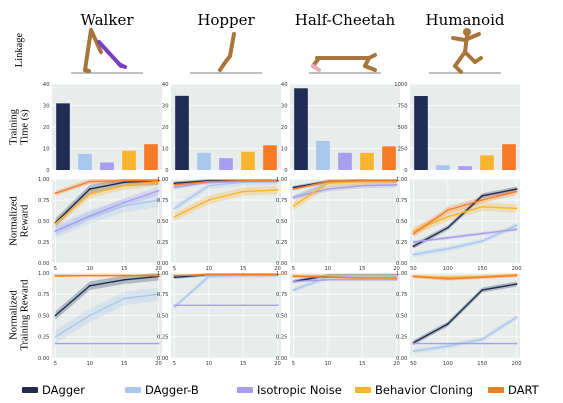  What do you see at coordinates (514, 390) in the screenshot?
I see `legend-item-dart: DART` at bounding box center [514, 390].